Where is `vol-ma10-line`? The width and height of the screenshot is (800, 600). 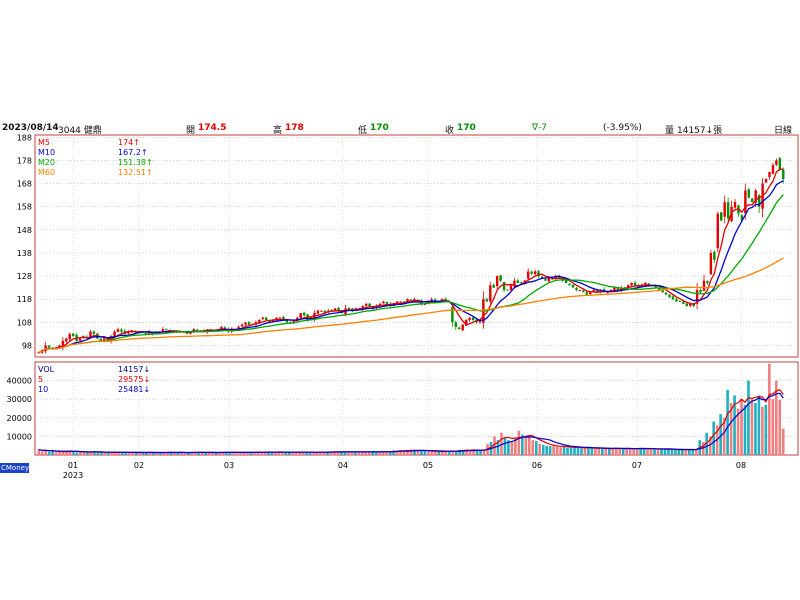
vol-ma10-line is located at coordinates (411, 423).